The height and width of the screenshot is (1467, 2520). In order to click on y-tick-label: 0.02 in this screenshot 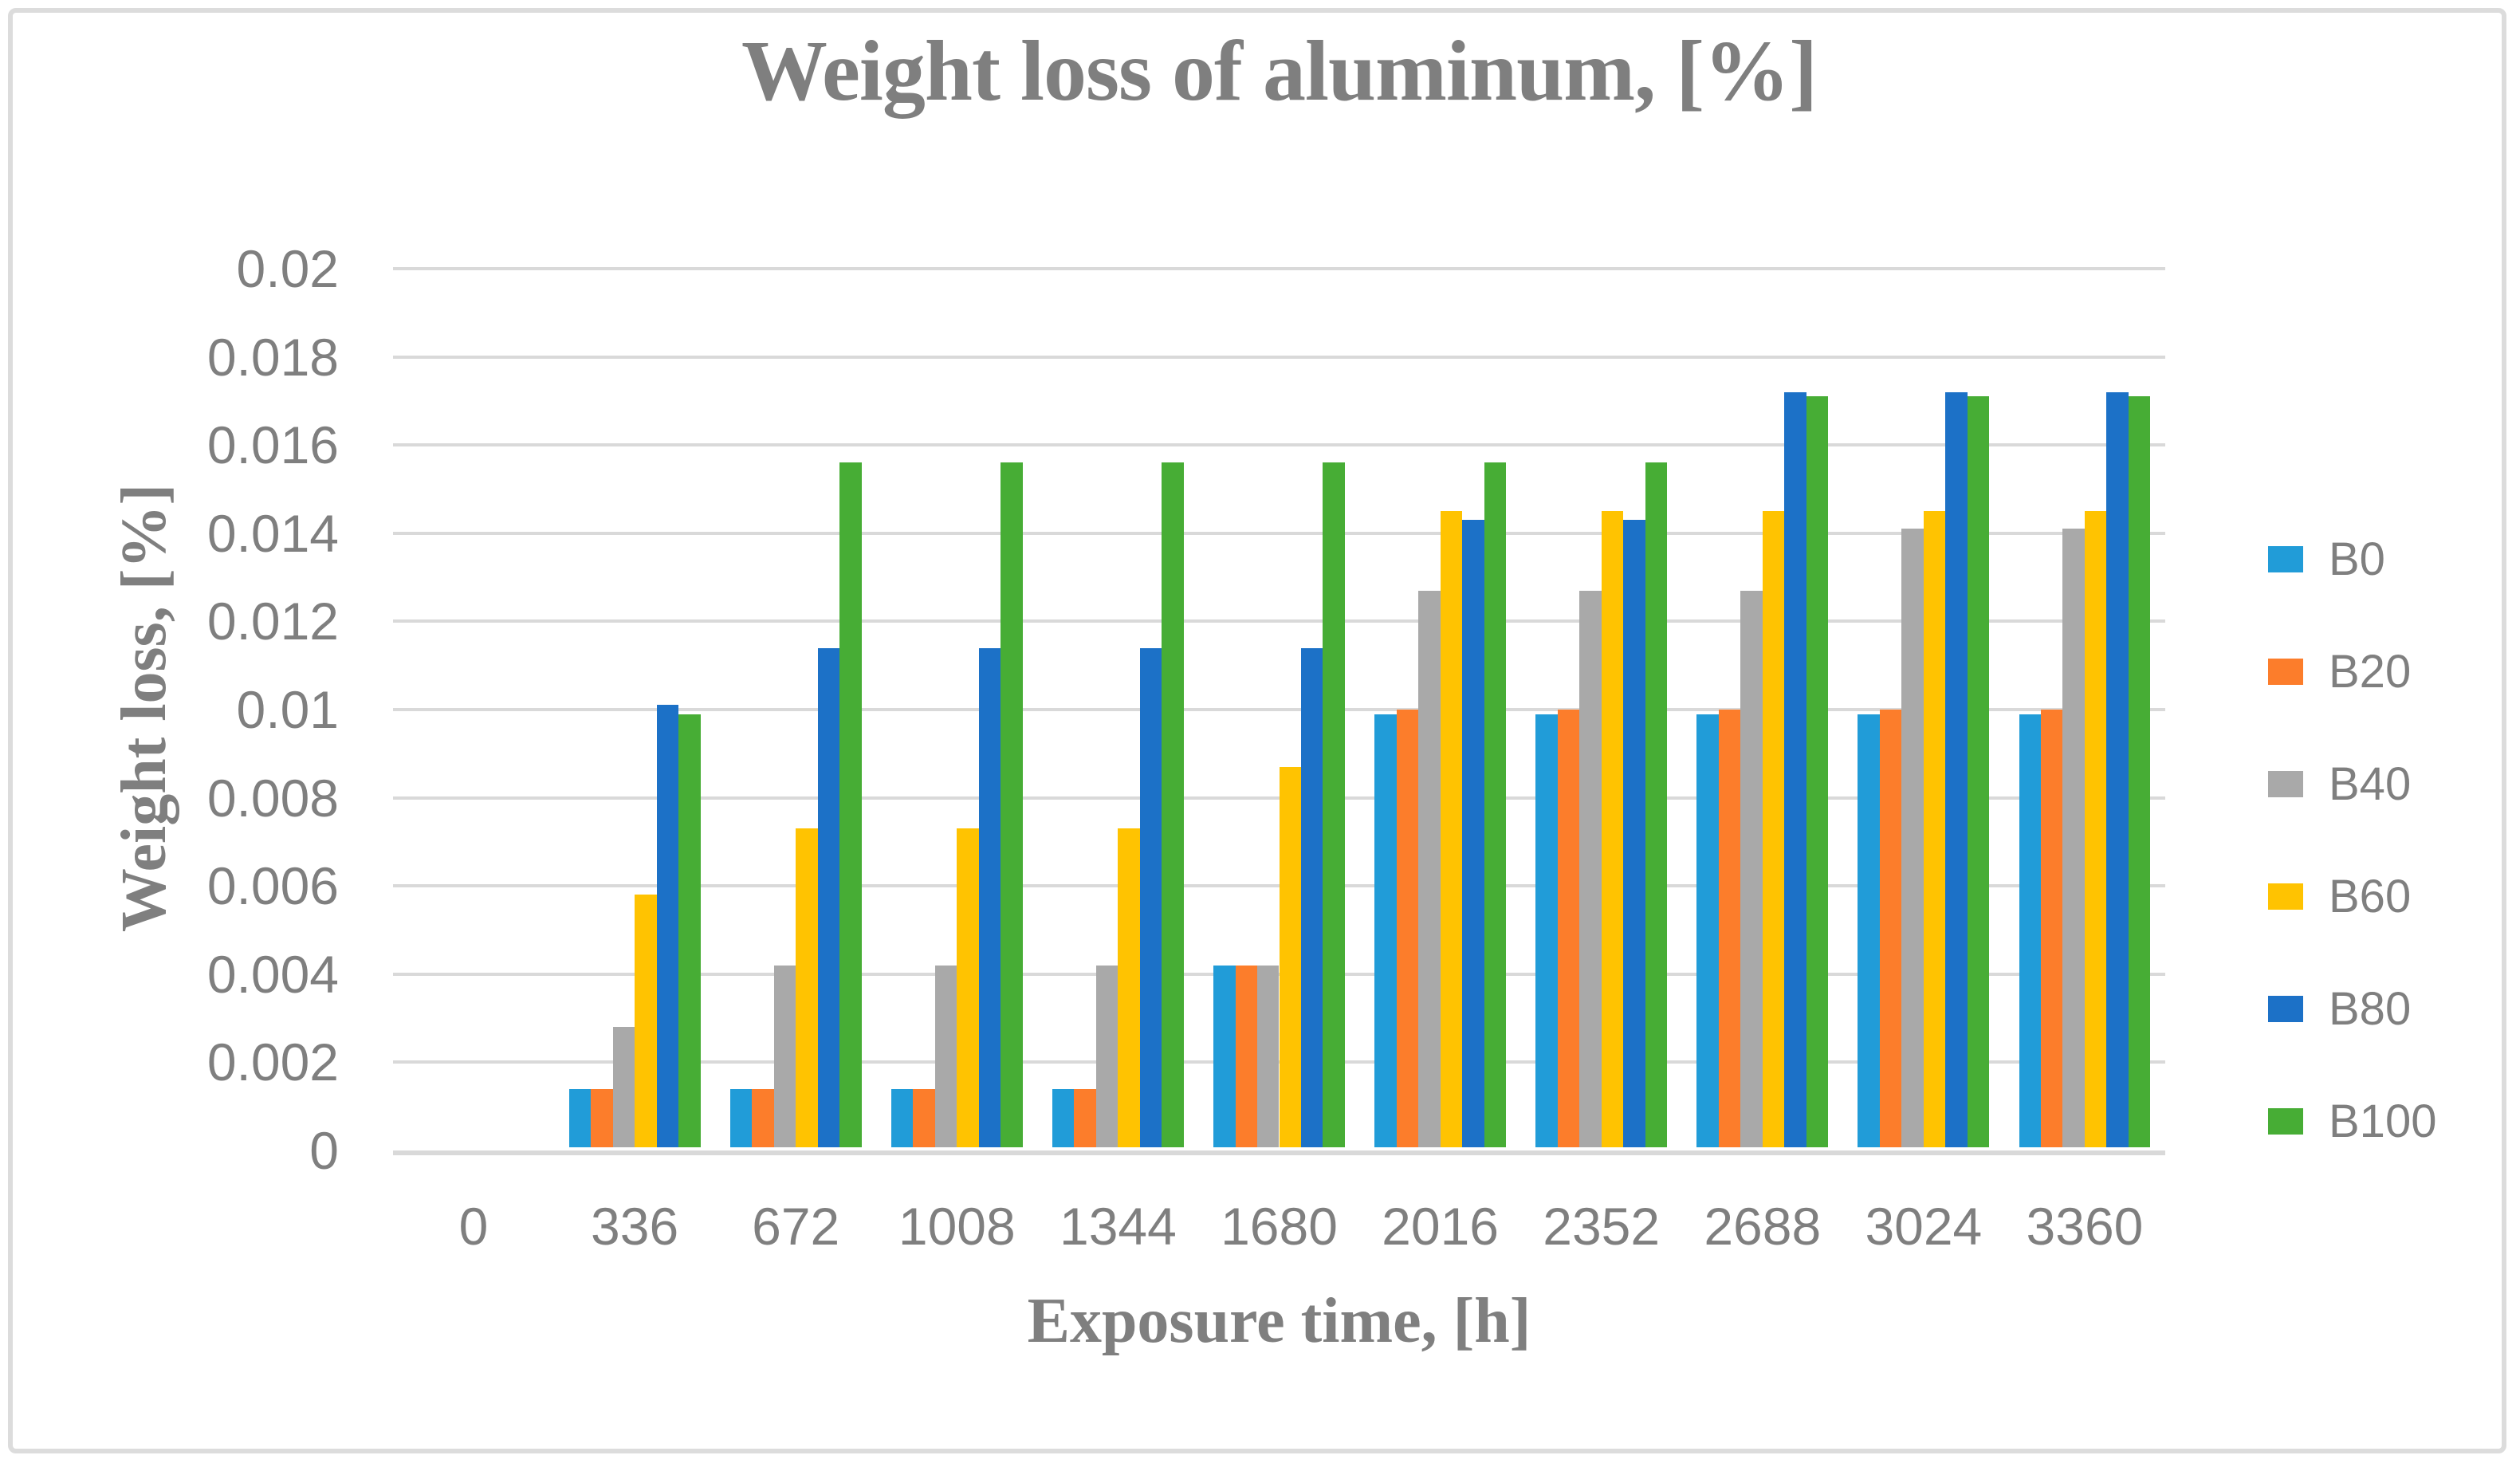, I will do `click(287, 268)`.